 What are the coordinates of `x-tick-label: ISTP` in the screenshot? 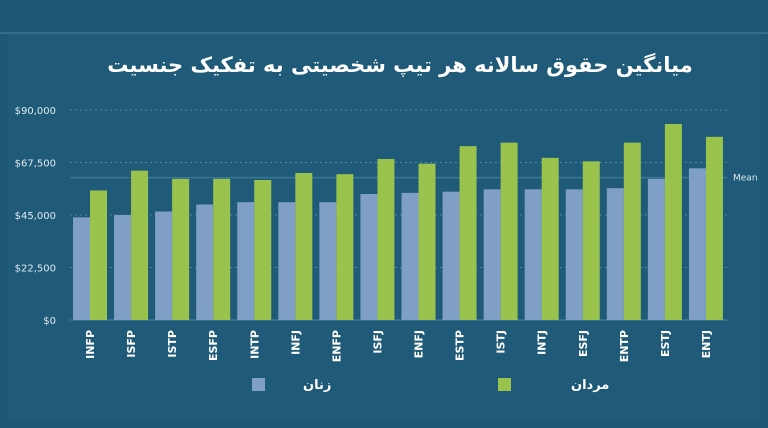 It's located at (172, 344).